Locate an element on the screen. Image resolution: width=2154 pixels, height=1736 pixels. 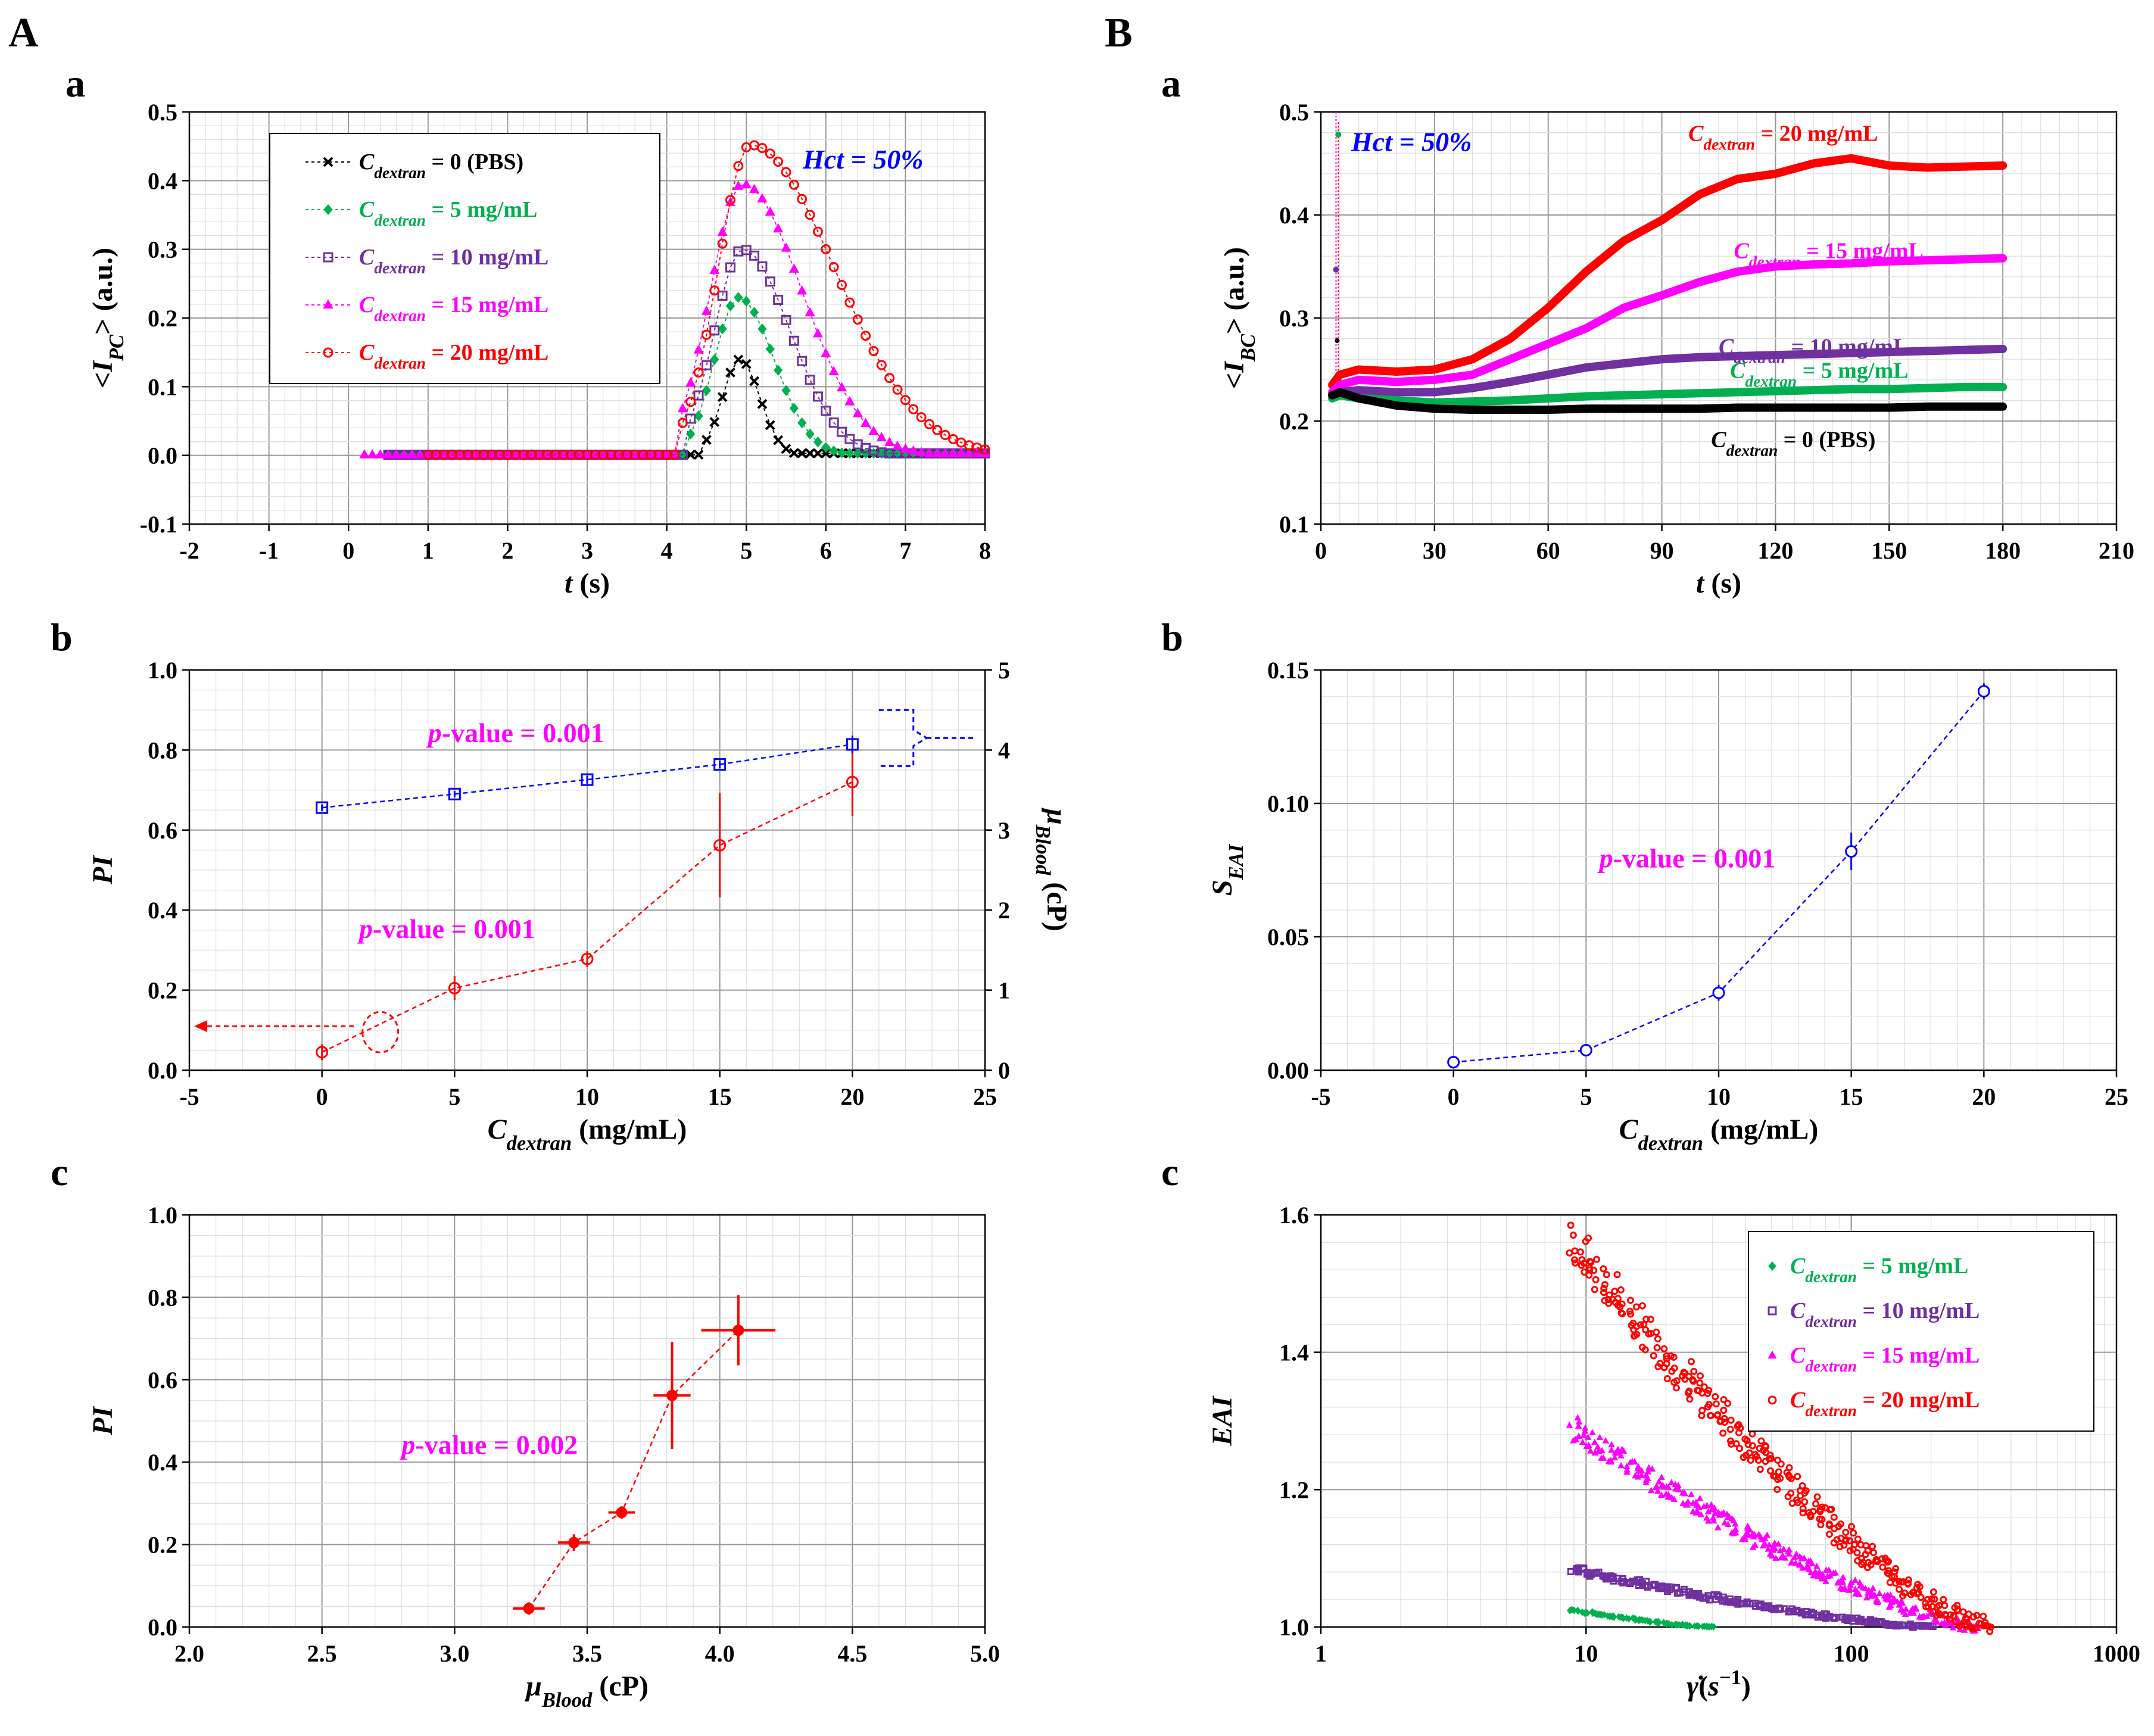
Ac-marker is located at coordinates (529, 1609).